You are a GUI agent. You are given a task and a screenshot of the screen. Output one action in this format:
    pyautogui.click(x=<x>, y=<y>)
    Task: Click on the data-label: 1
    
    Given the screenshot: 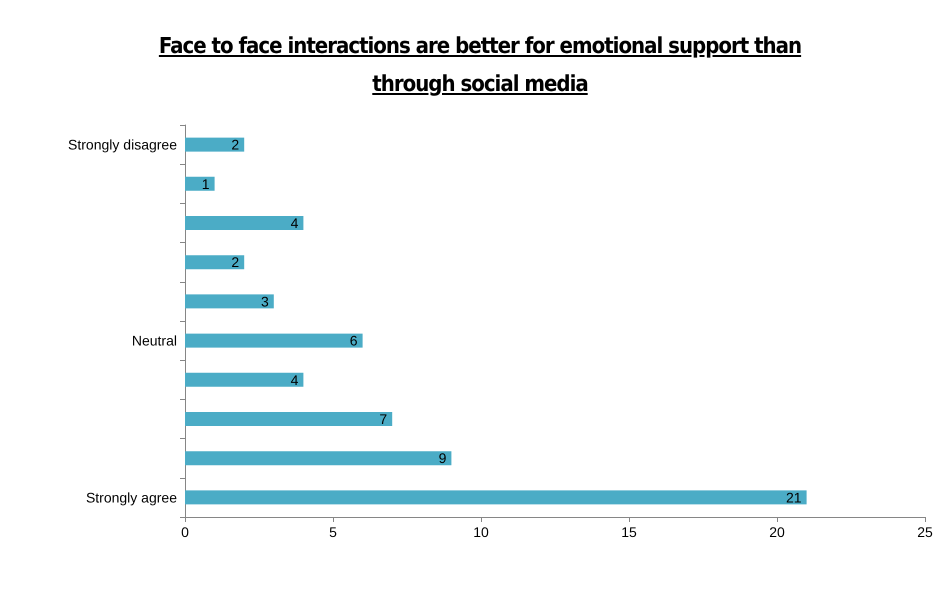 What is the action you would take?
    pyautogui.click(x=206, y=184)
    